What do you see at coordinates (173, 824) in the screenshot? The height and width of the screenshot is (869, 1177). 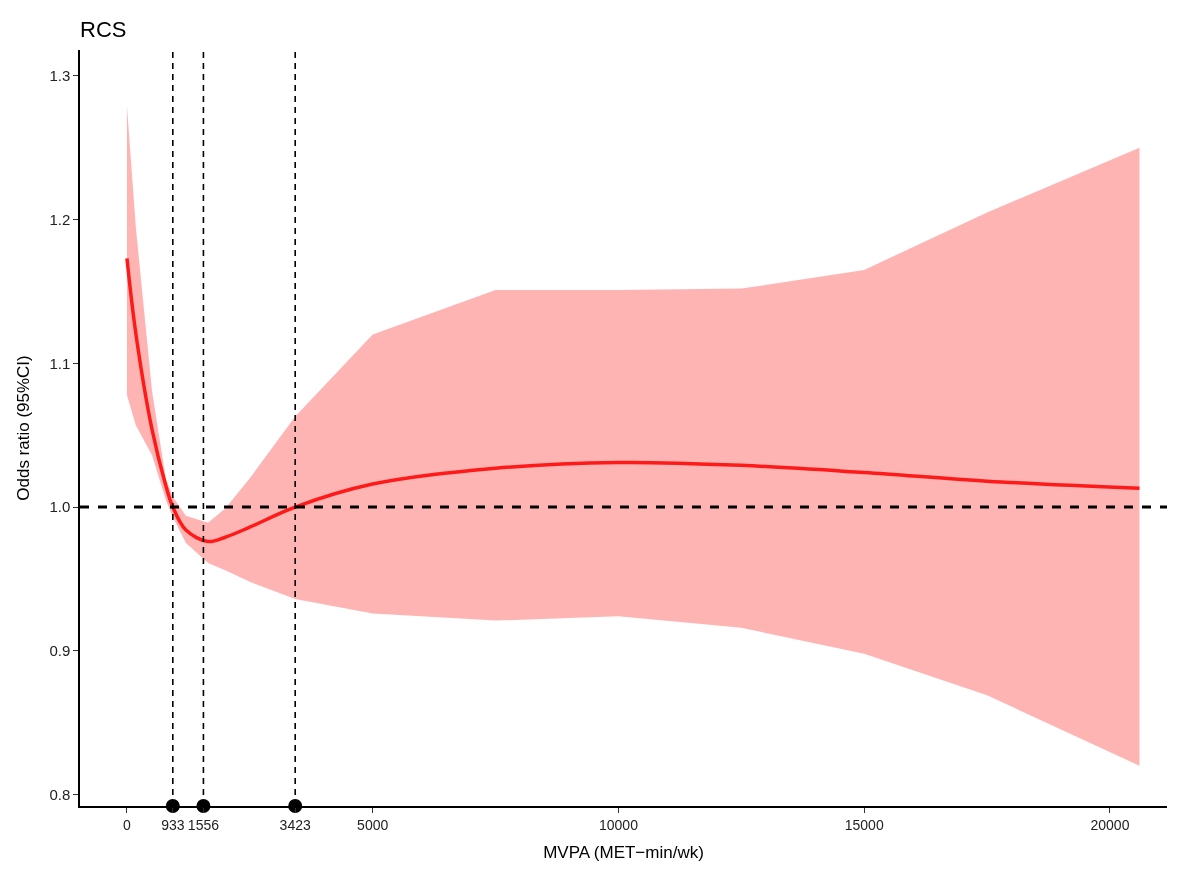 I see `x-tick-label: 933` at bounding box center [173, 824].